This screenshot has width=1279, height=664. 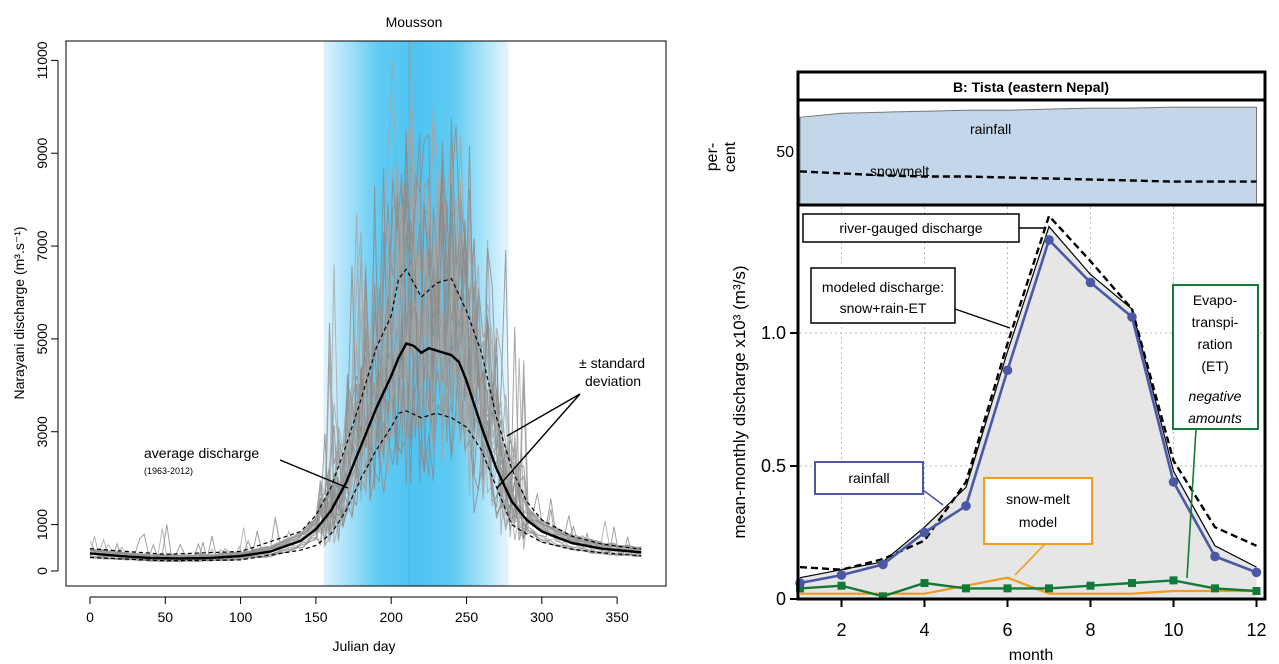 What do you see at coordinates (201, 453) in the screenshot?
I see `avg-annotation: average discharge` at bounding box center [201, 453].